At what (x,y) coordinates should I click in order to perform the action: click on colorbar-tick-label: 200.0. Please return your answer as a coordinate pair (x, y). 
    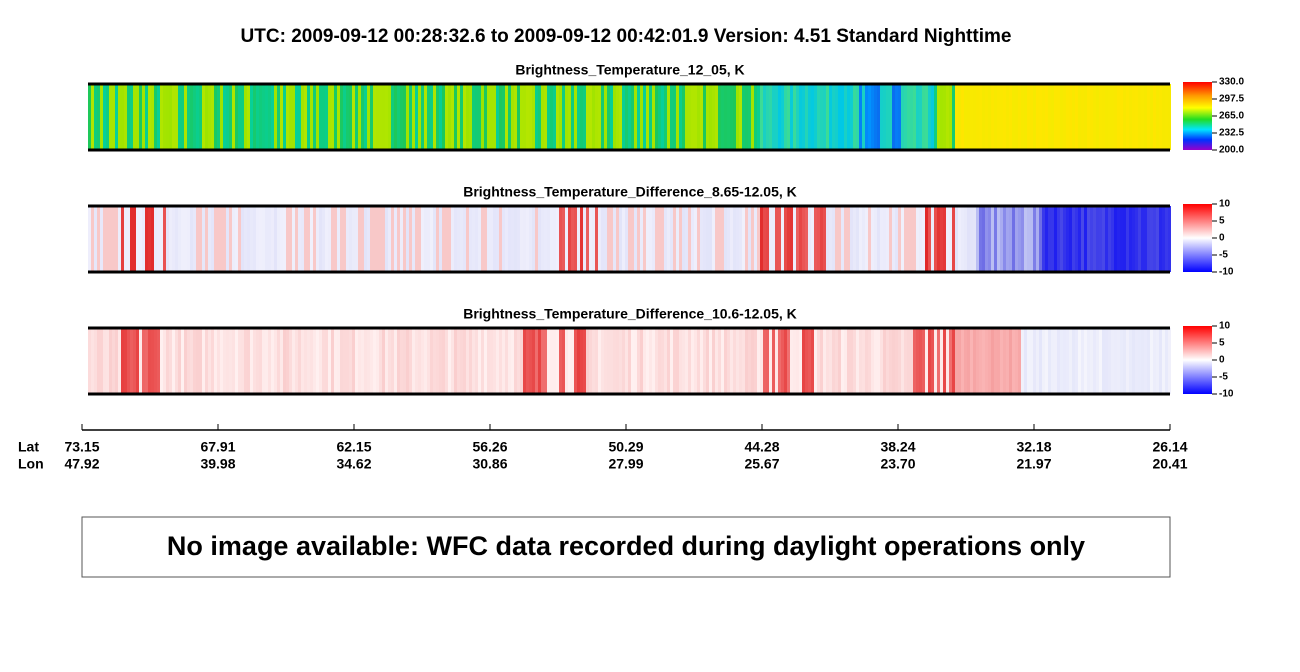
    Looking at the image, I should click on (1231, 150).